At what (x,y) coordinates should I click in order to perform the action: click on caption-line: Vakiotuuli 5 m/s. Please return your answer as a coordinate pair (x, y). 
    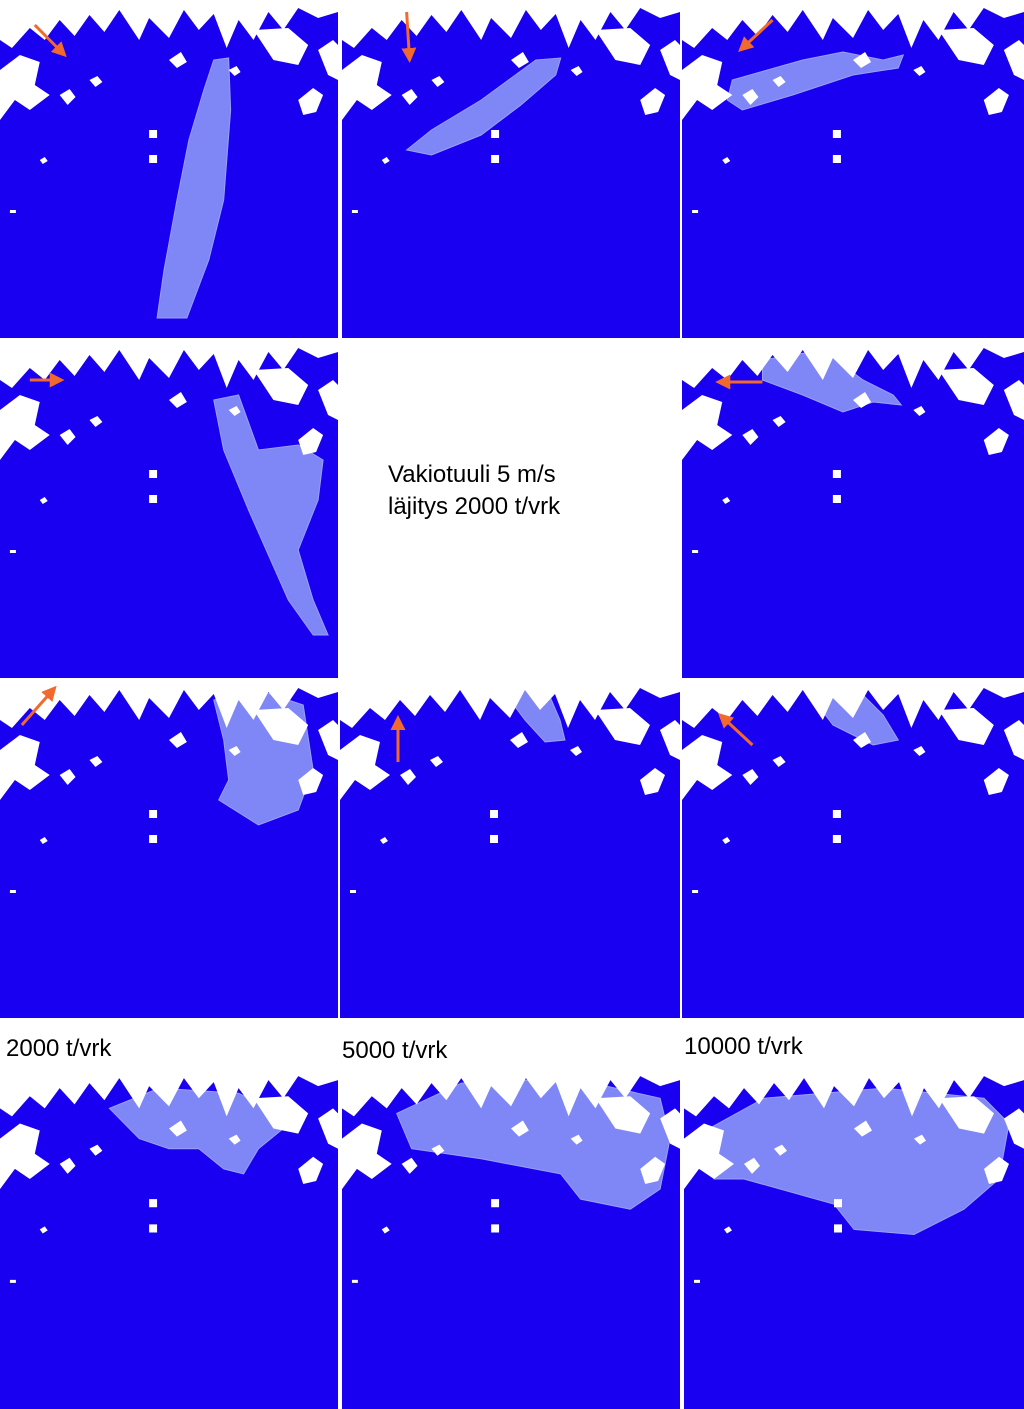
    Looking at the image, I should click on (472, 474).